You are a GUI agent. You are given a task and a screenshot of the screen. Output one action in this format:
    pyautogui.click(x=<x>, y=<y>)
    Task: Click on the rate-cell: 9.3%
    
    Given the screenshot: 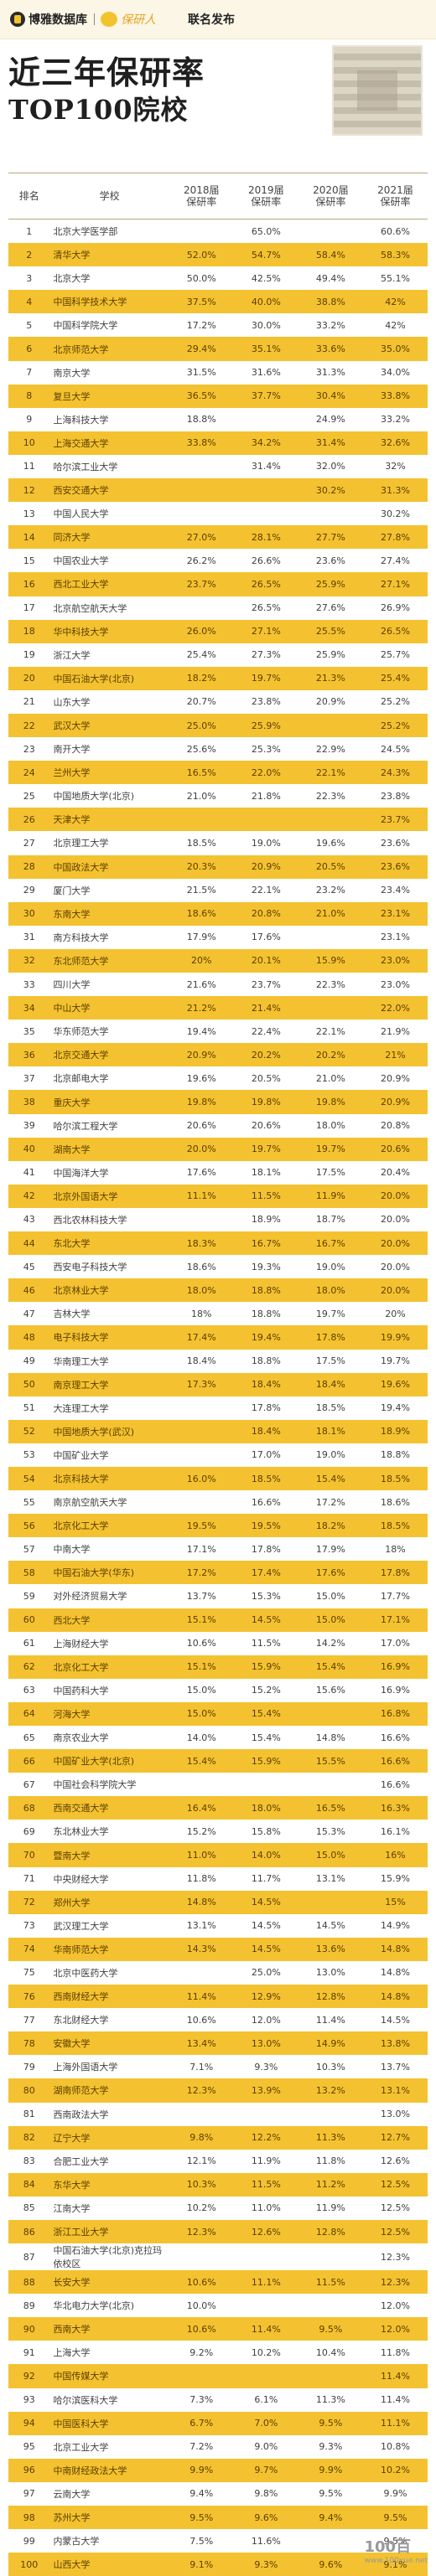 What is the action you would take?
    pyautogui.click(x=330, y=2447)
    